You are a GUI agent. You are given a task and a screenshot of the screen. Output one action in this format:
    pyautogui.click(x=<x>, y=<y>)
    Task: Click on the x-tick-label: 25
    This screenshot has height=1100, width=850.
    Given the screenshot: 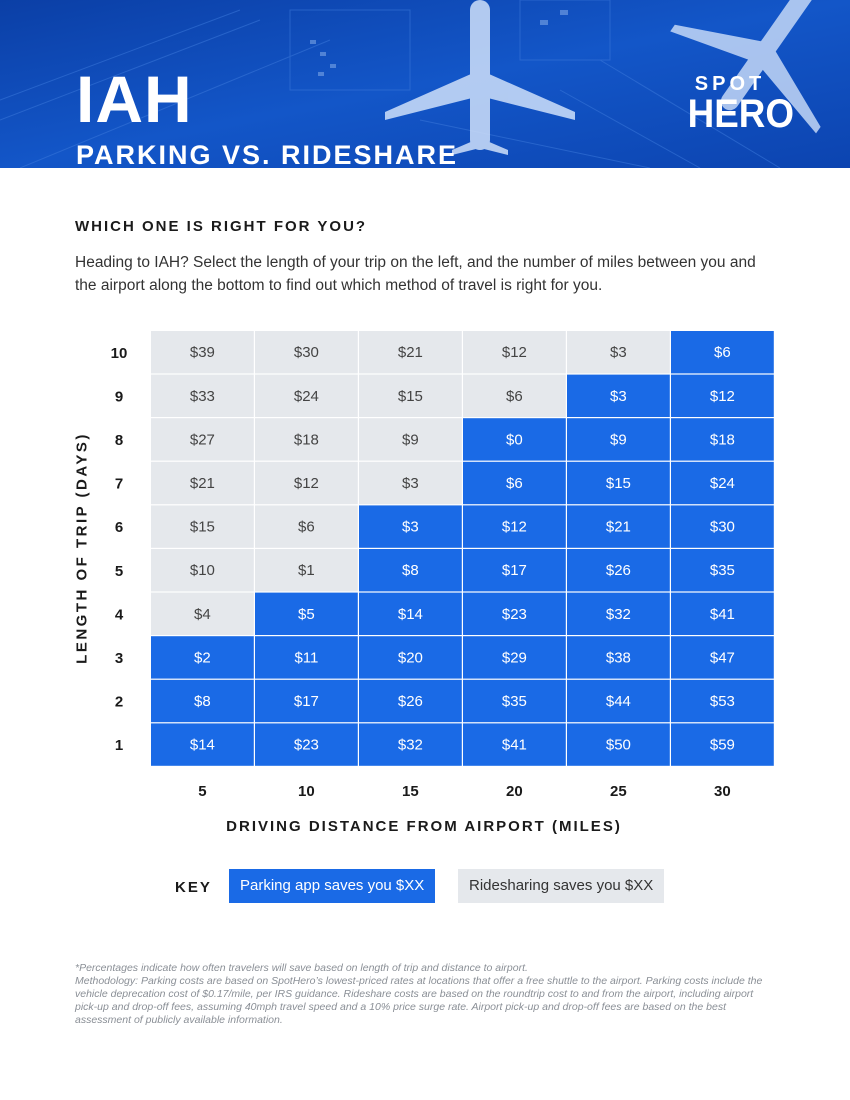 What is the action you would take?
    pyautogui.click(x=618, y=791)
    